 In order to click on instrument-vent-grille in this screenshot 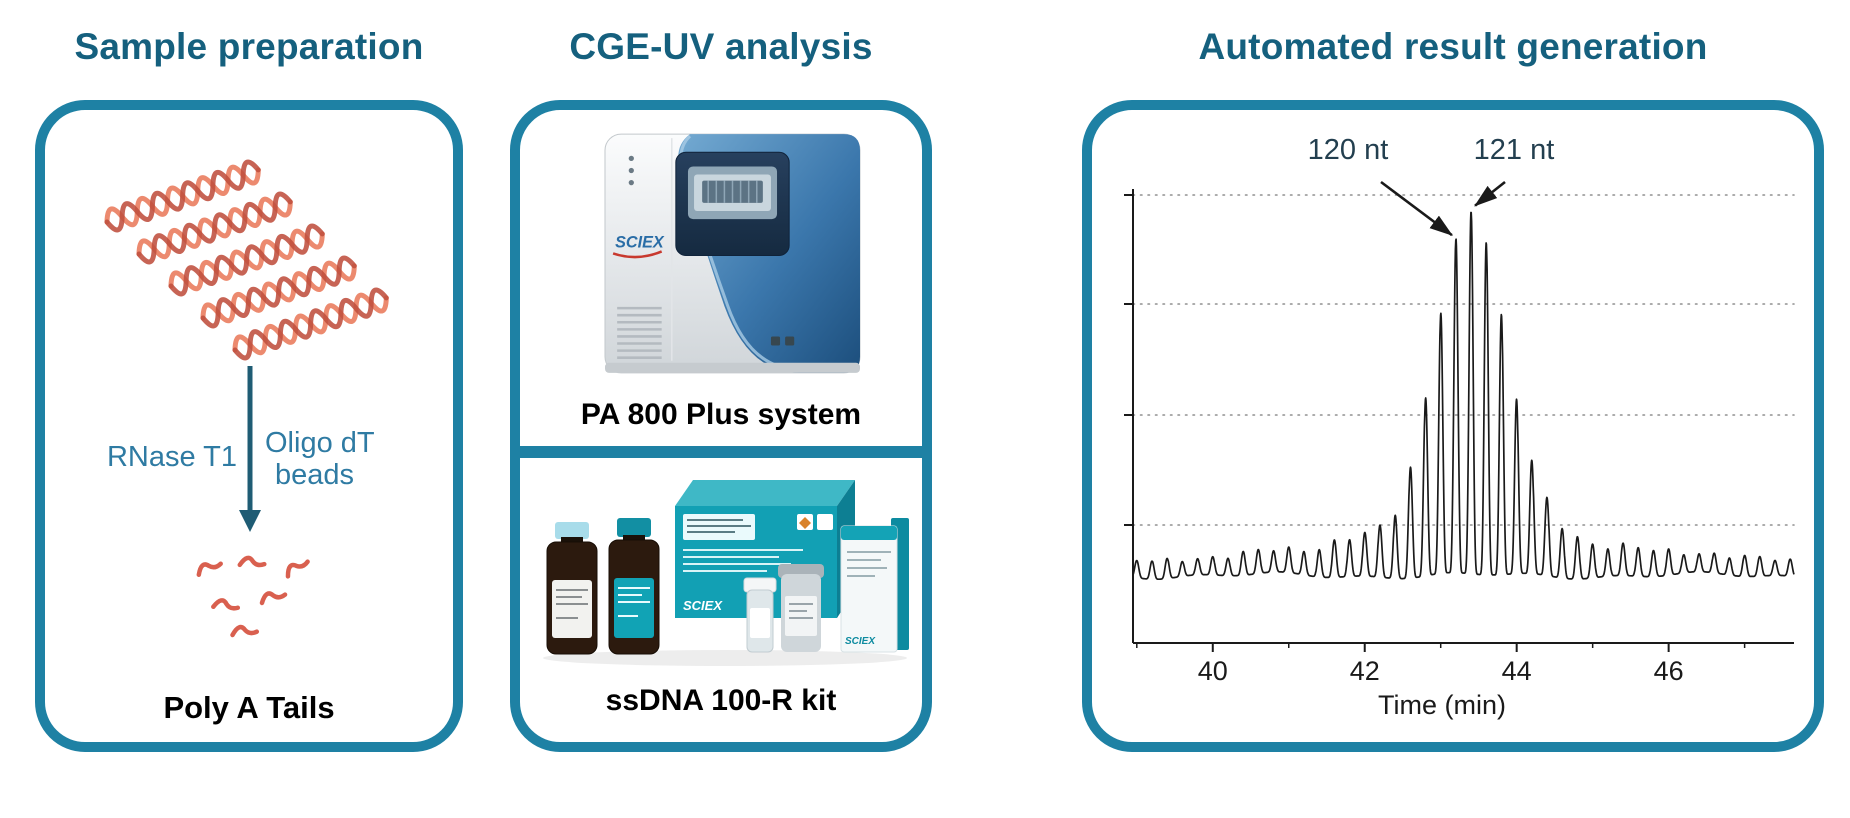, I will do `click(639, 332)`.